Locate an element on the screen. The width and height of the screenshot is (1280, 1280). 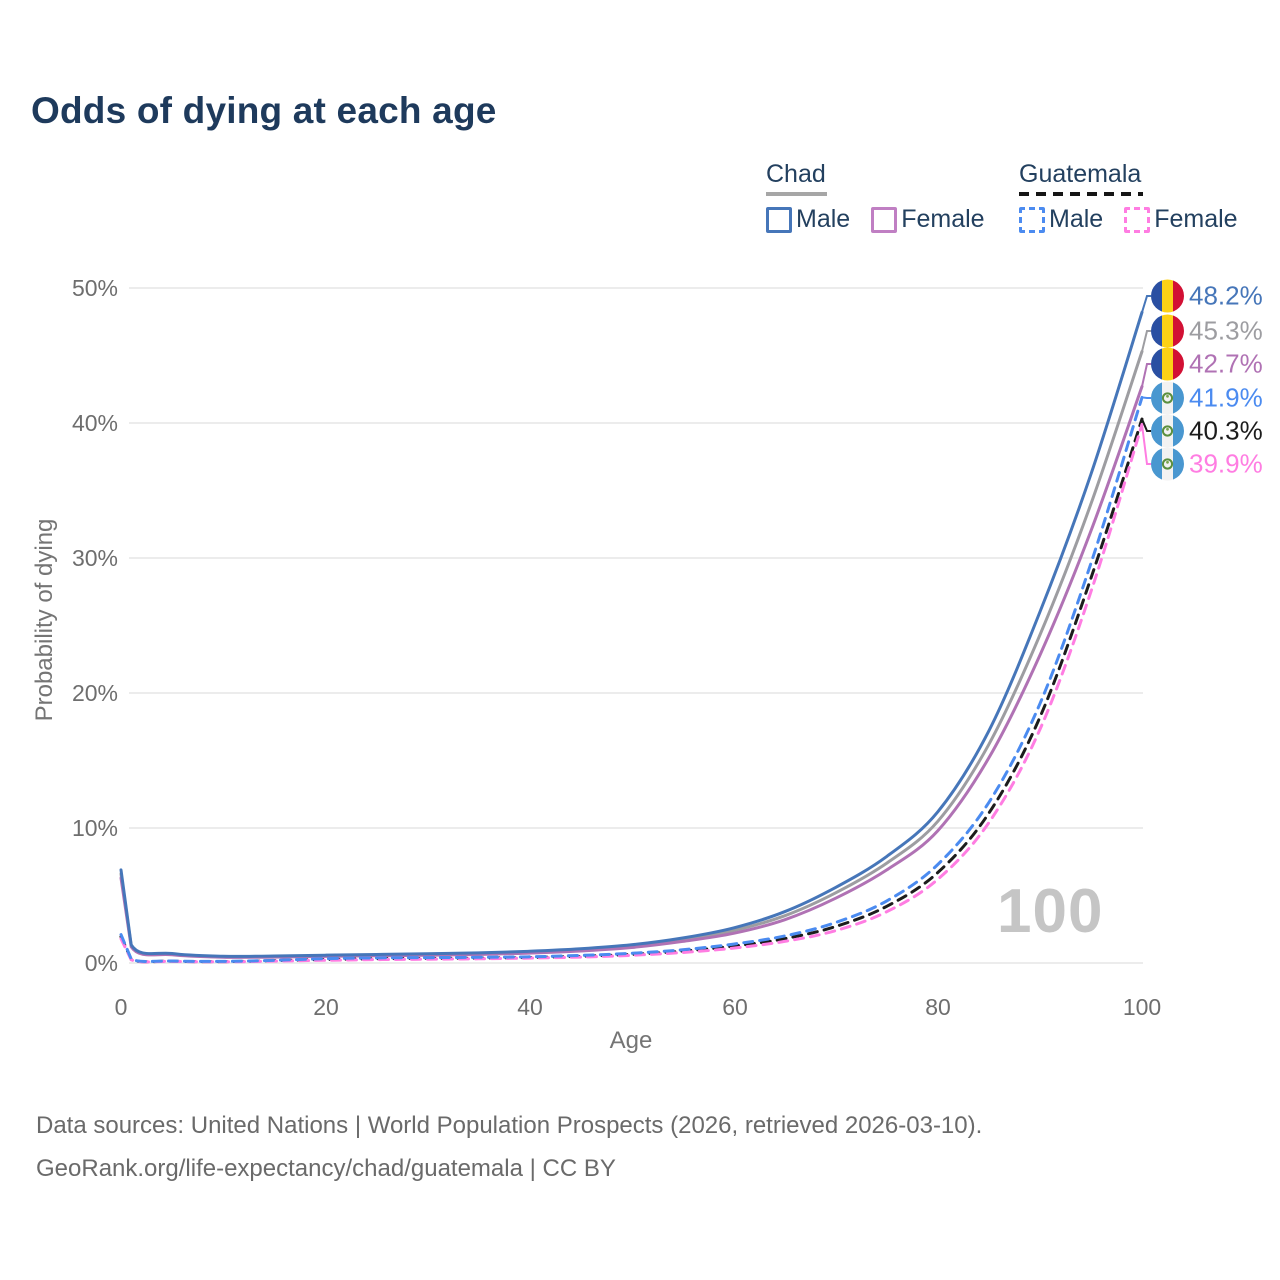
end-label-chad-female: 42.7% is located at coordinates (1207, 364).